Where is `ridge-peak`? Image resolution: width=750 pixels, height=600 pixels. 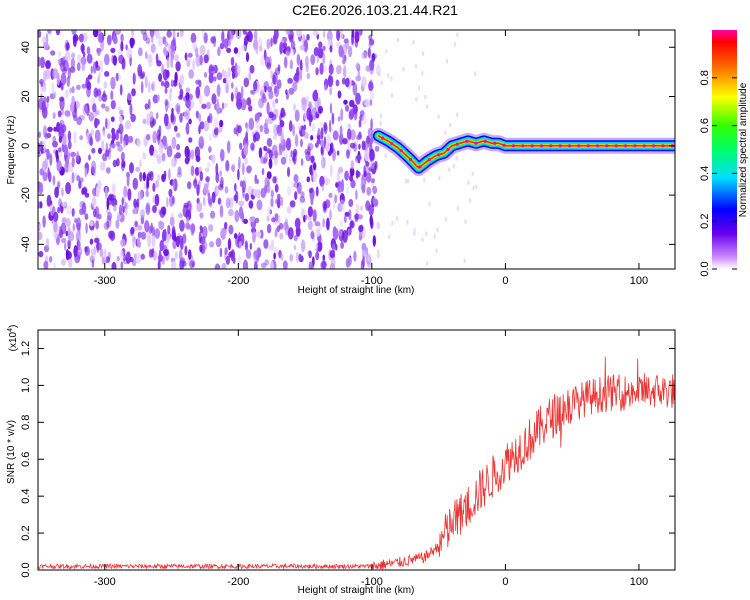 ridge-peak is located at coordinates (467, 141).